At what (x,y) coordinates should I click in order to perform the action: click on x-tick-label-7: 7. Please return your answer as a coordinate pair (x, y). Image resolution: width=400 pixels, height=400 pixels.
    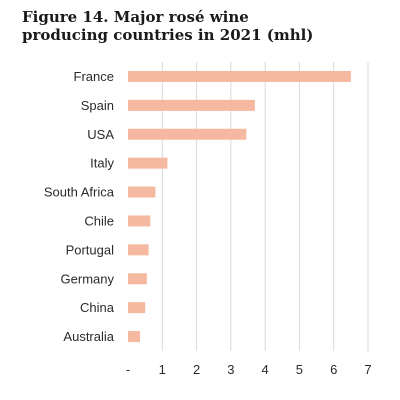
    Looking at the image, I should click on (367, 369).